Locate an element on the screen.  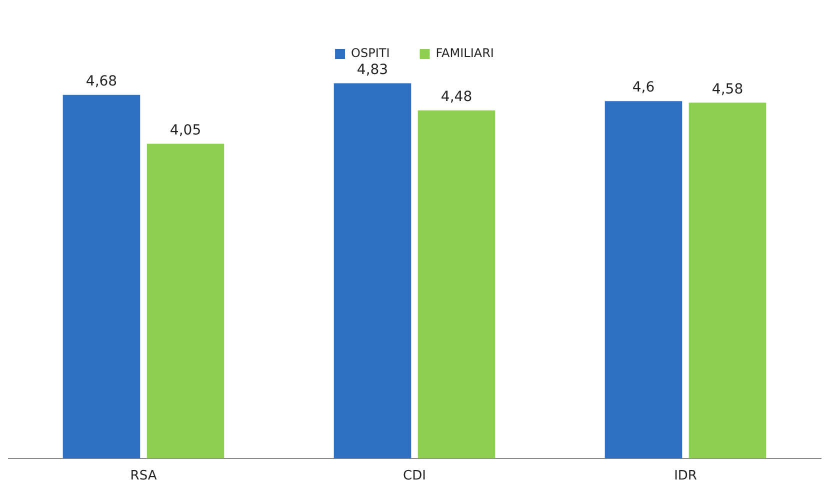
data-label: 4,83 is located at coordinates (372, 70).